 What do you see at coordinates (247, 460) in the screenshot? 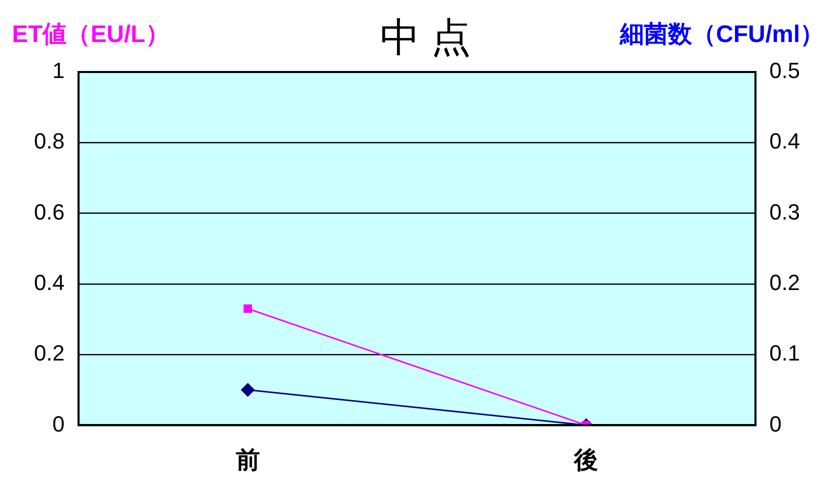
I see `x-tick-label: 前` at bounding box center [247, 460].